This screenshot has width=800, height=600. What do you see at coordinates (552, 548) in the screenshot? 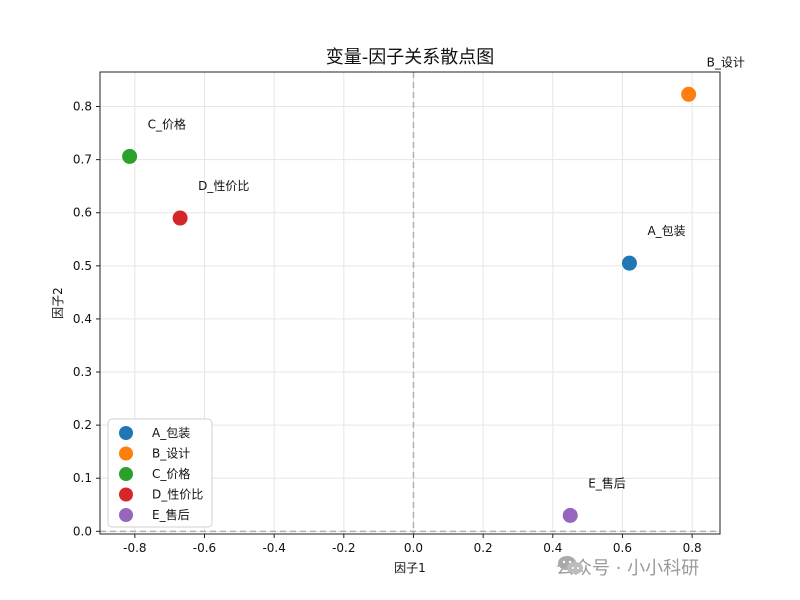
I see `x-tick-label-6: 0.4` at bounding box center [552, 548].